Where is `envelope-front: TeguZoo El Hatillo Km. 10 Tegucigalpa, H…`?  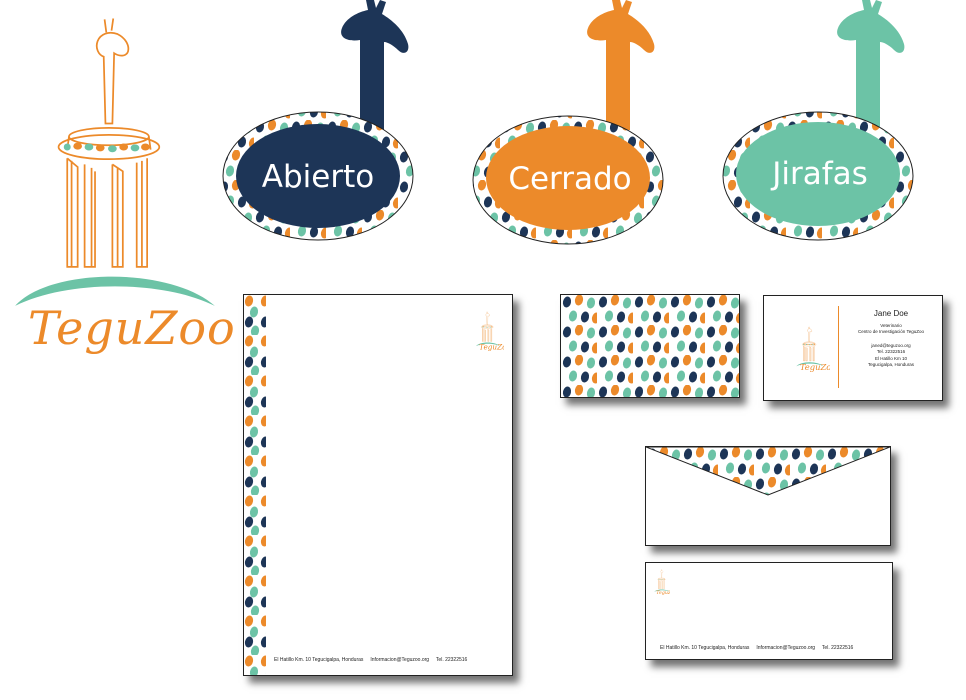
envelope-front: TeguZoo El Hatillo Km. 10 Tegucigalpa, H… is located at coordinates (769, 611).